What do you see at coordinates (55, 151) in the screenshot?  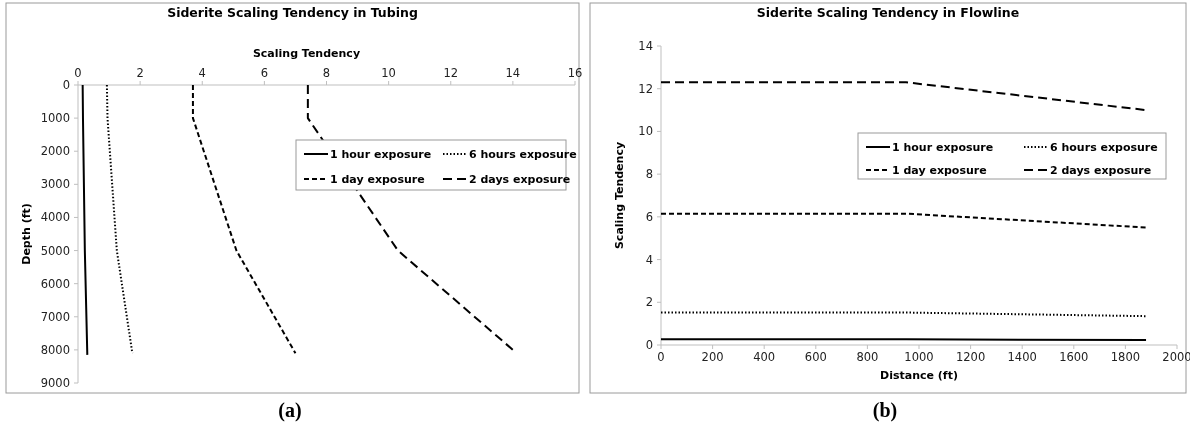 I see `y-tick-label: 2000` at bounding box center [55, 151].